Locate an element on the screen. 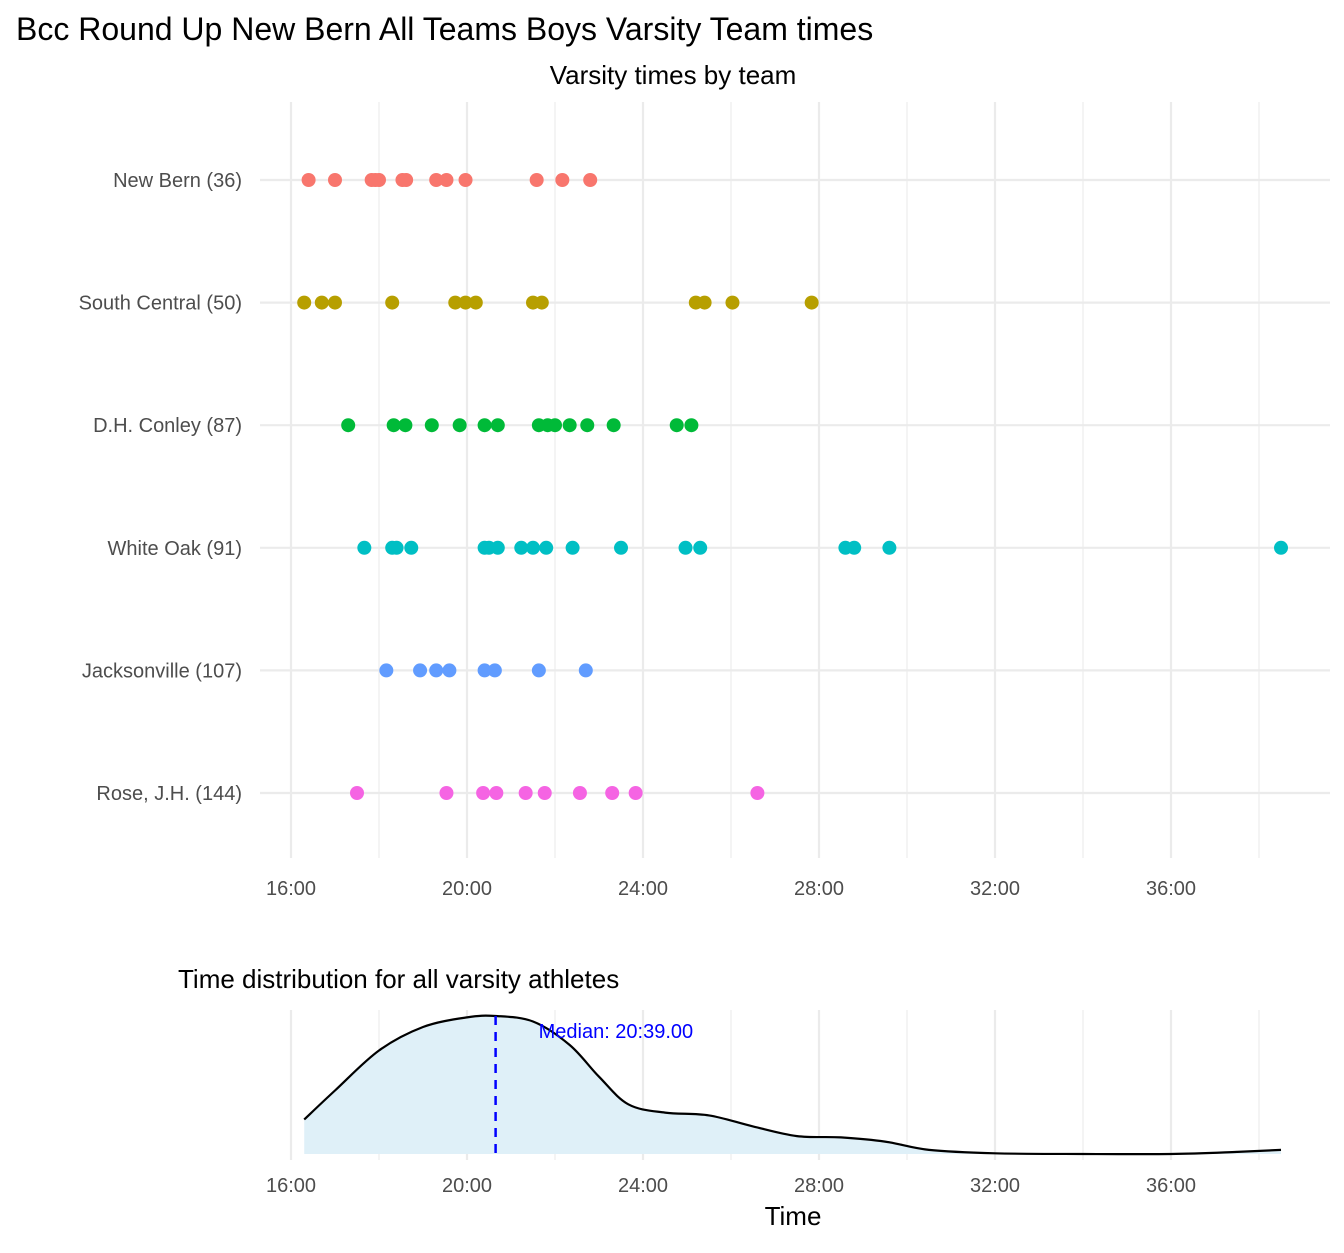 The width and height of the screenshot is (1344, 1253). density-x-tick-labels: 16:00 20:00 24:00 28:00 32:00 36:00 is located at coordinates (731, 1186).